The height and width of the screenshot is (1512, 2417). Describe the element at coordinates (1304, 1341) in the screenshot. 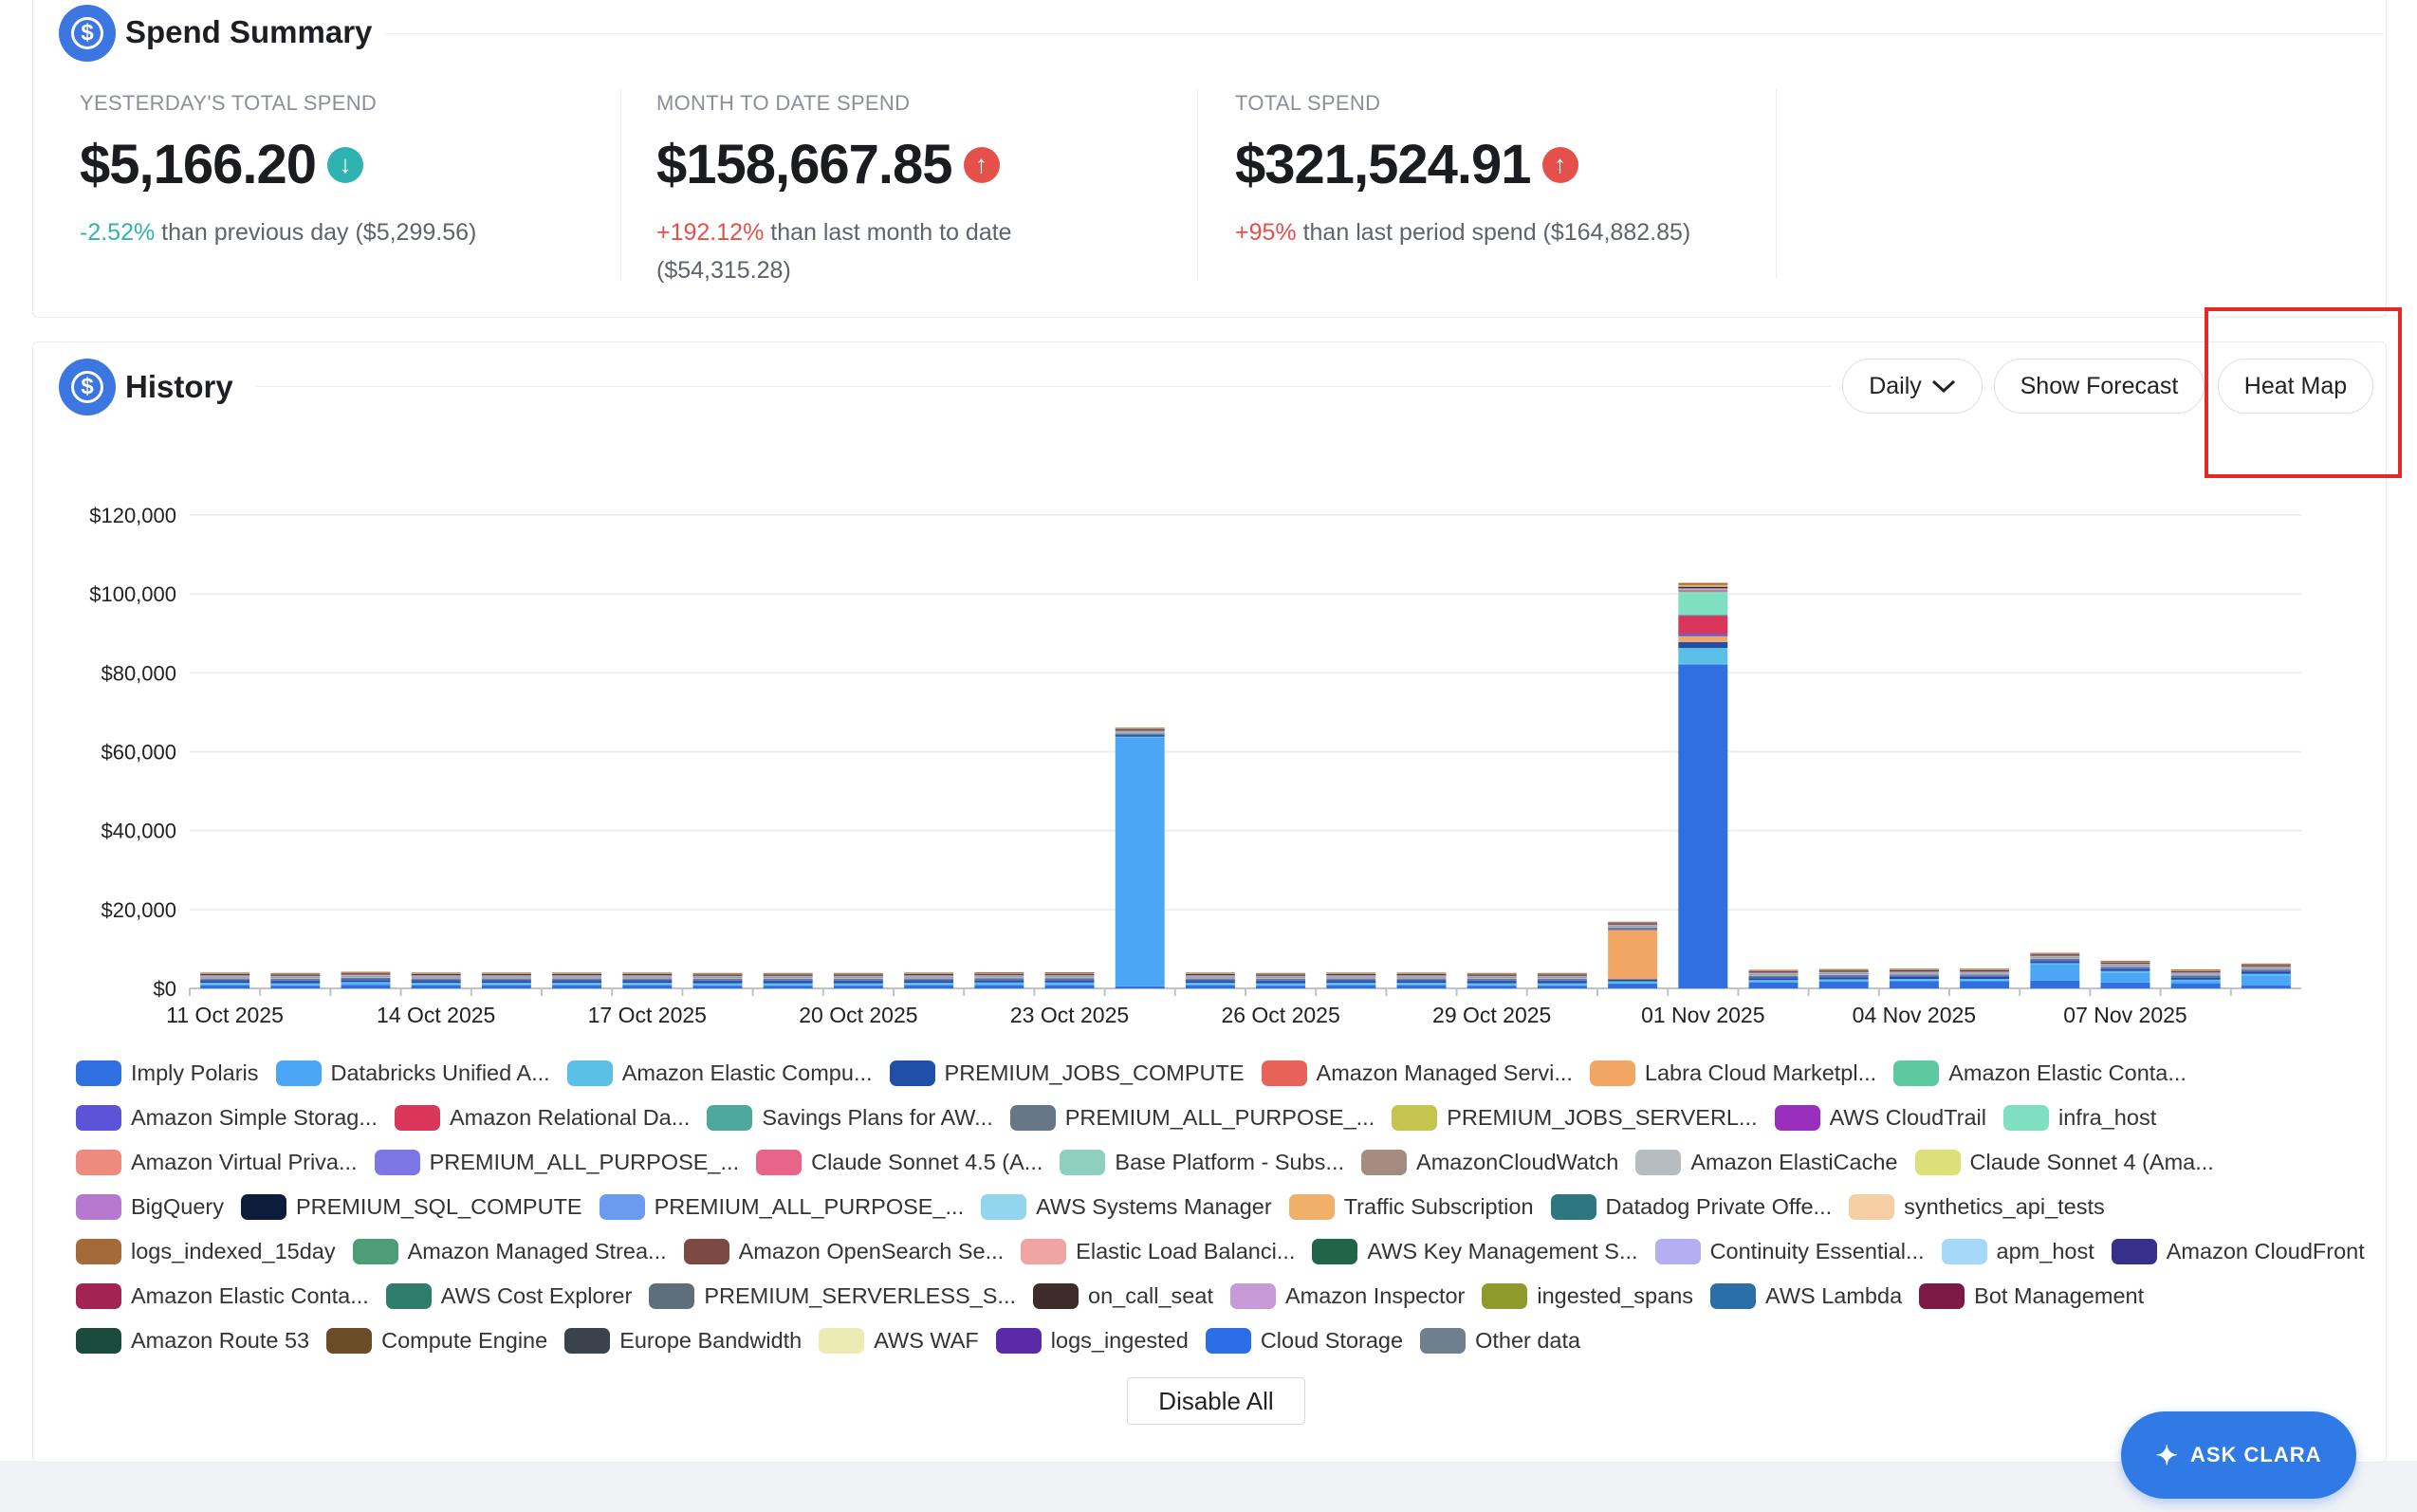

I see `legend-item: Cloud Storage` at that location.